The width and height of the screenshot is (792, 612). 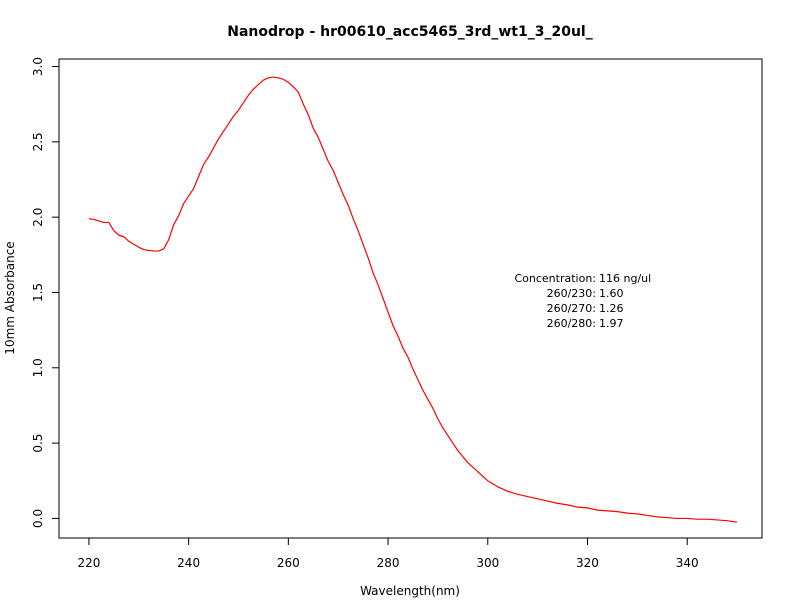 What do you see at coordinates (45, 292) in the screenshot?
I see `y-axis: 0.0 0.5 1.0 1.5 2.0 2.5 3.0` at bounding box center [45, 292].